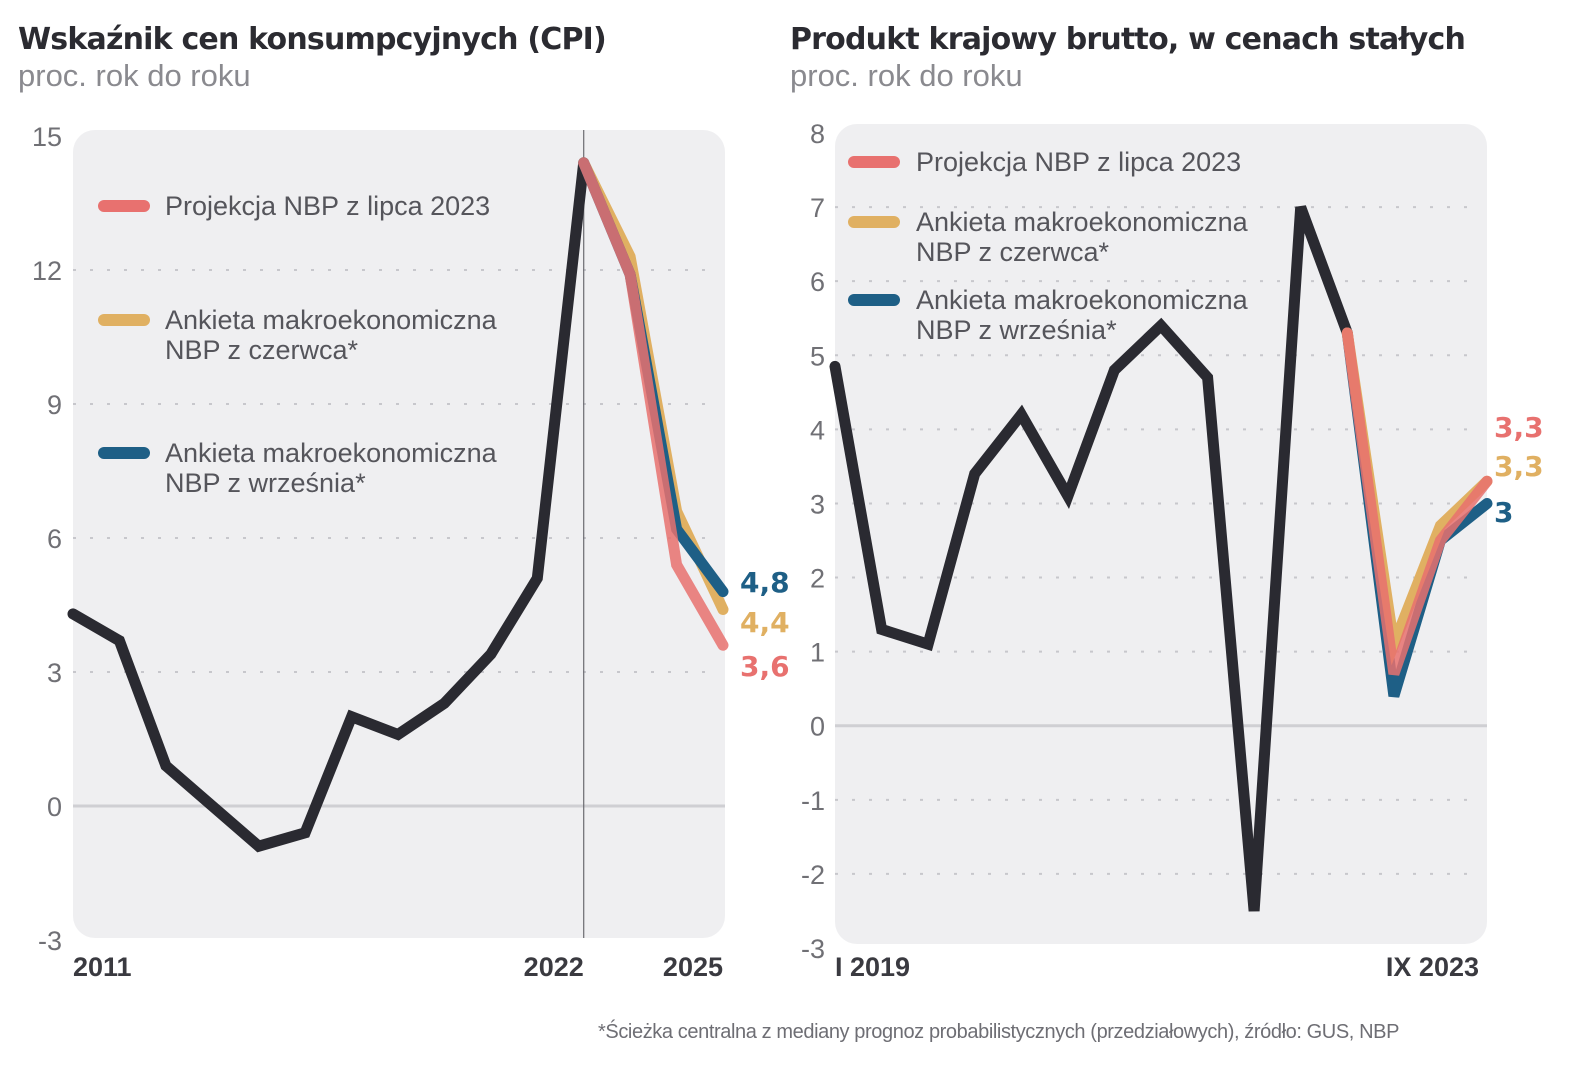 Image resolution: width=1570 pixels, height=1080 pixels. What do you see at coordinates (813, 949) in the screenshot?
I see `gdp-y-tick-label: -3` at bounding box center [813, 949].